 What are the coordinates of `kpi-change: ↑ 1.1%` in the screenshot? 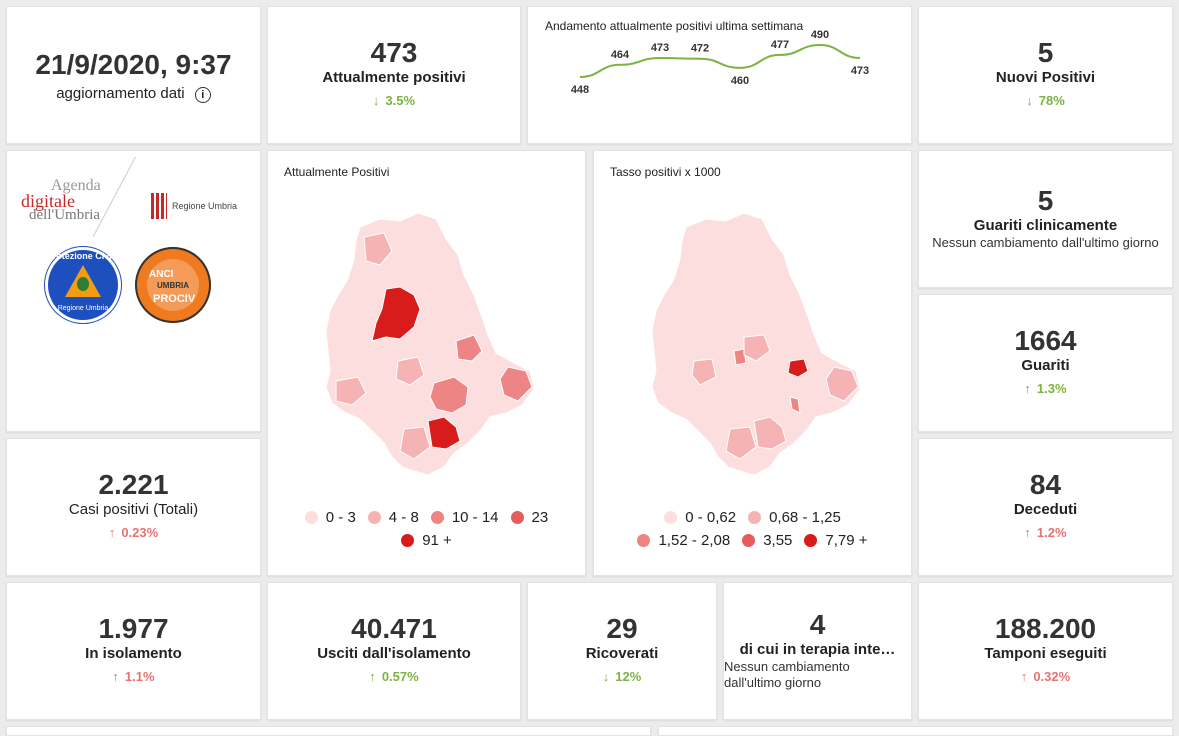 It's located at (133, 677).